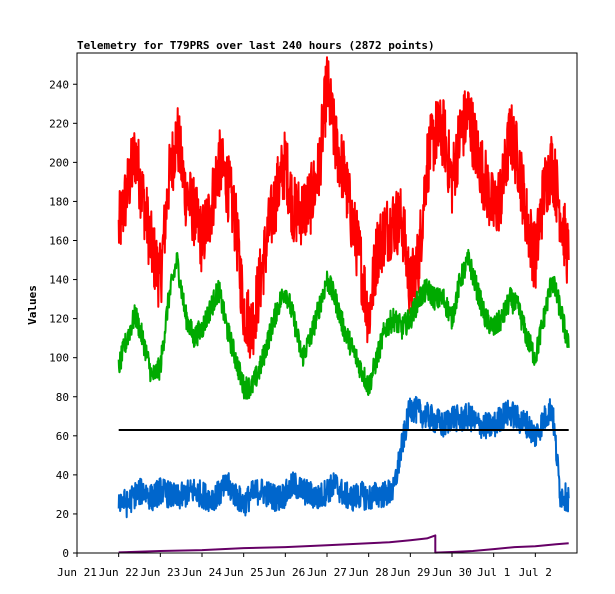  Describe the element at coordinates (59, 84) in the screenshot. I see `y-tick-label: 240` at that location.